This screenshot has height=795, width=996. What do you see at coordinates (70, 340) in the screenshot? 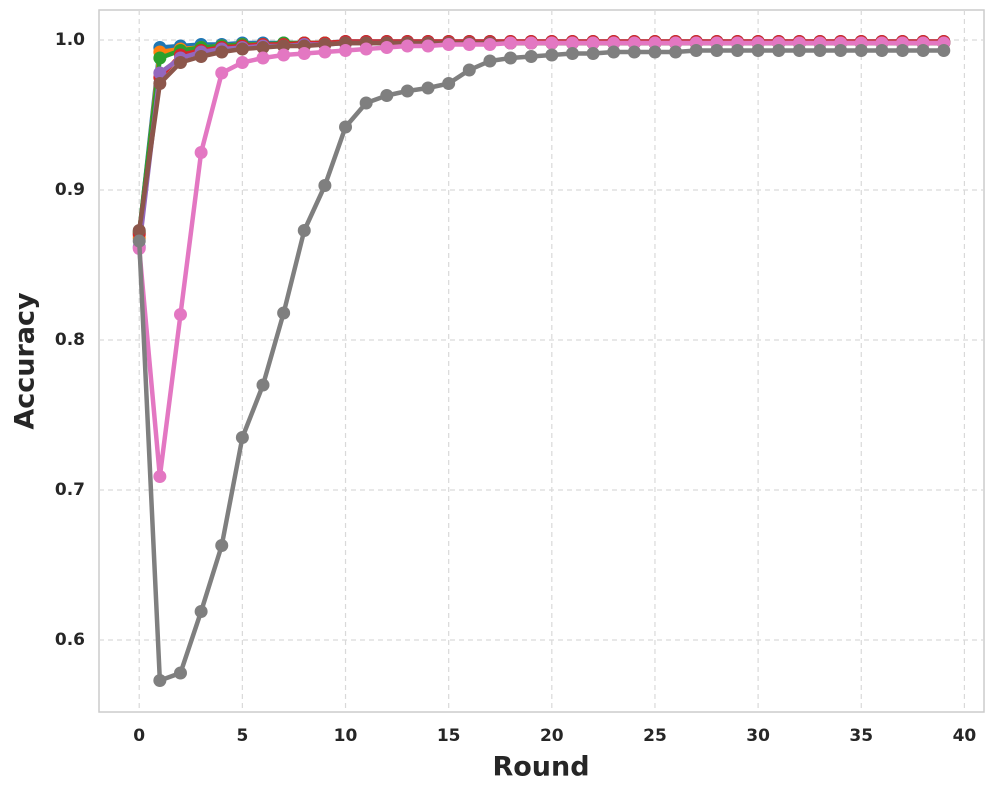
I see `y-tick-label: 0.8` at bounding box center [70, 340].